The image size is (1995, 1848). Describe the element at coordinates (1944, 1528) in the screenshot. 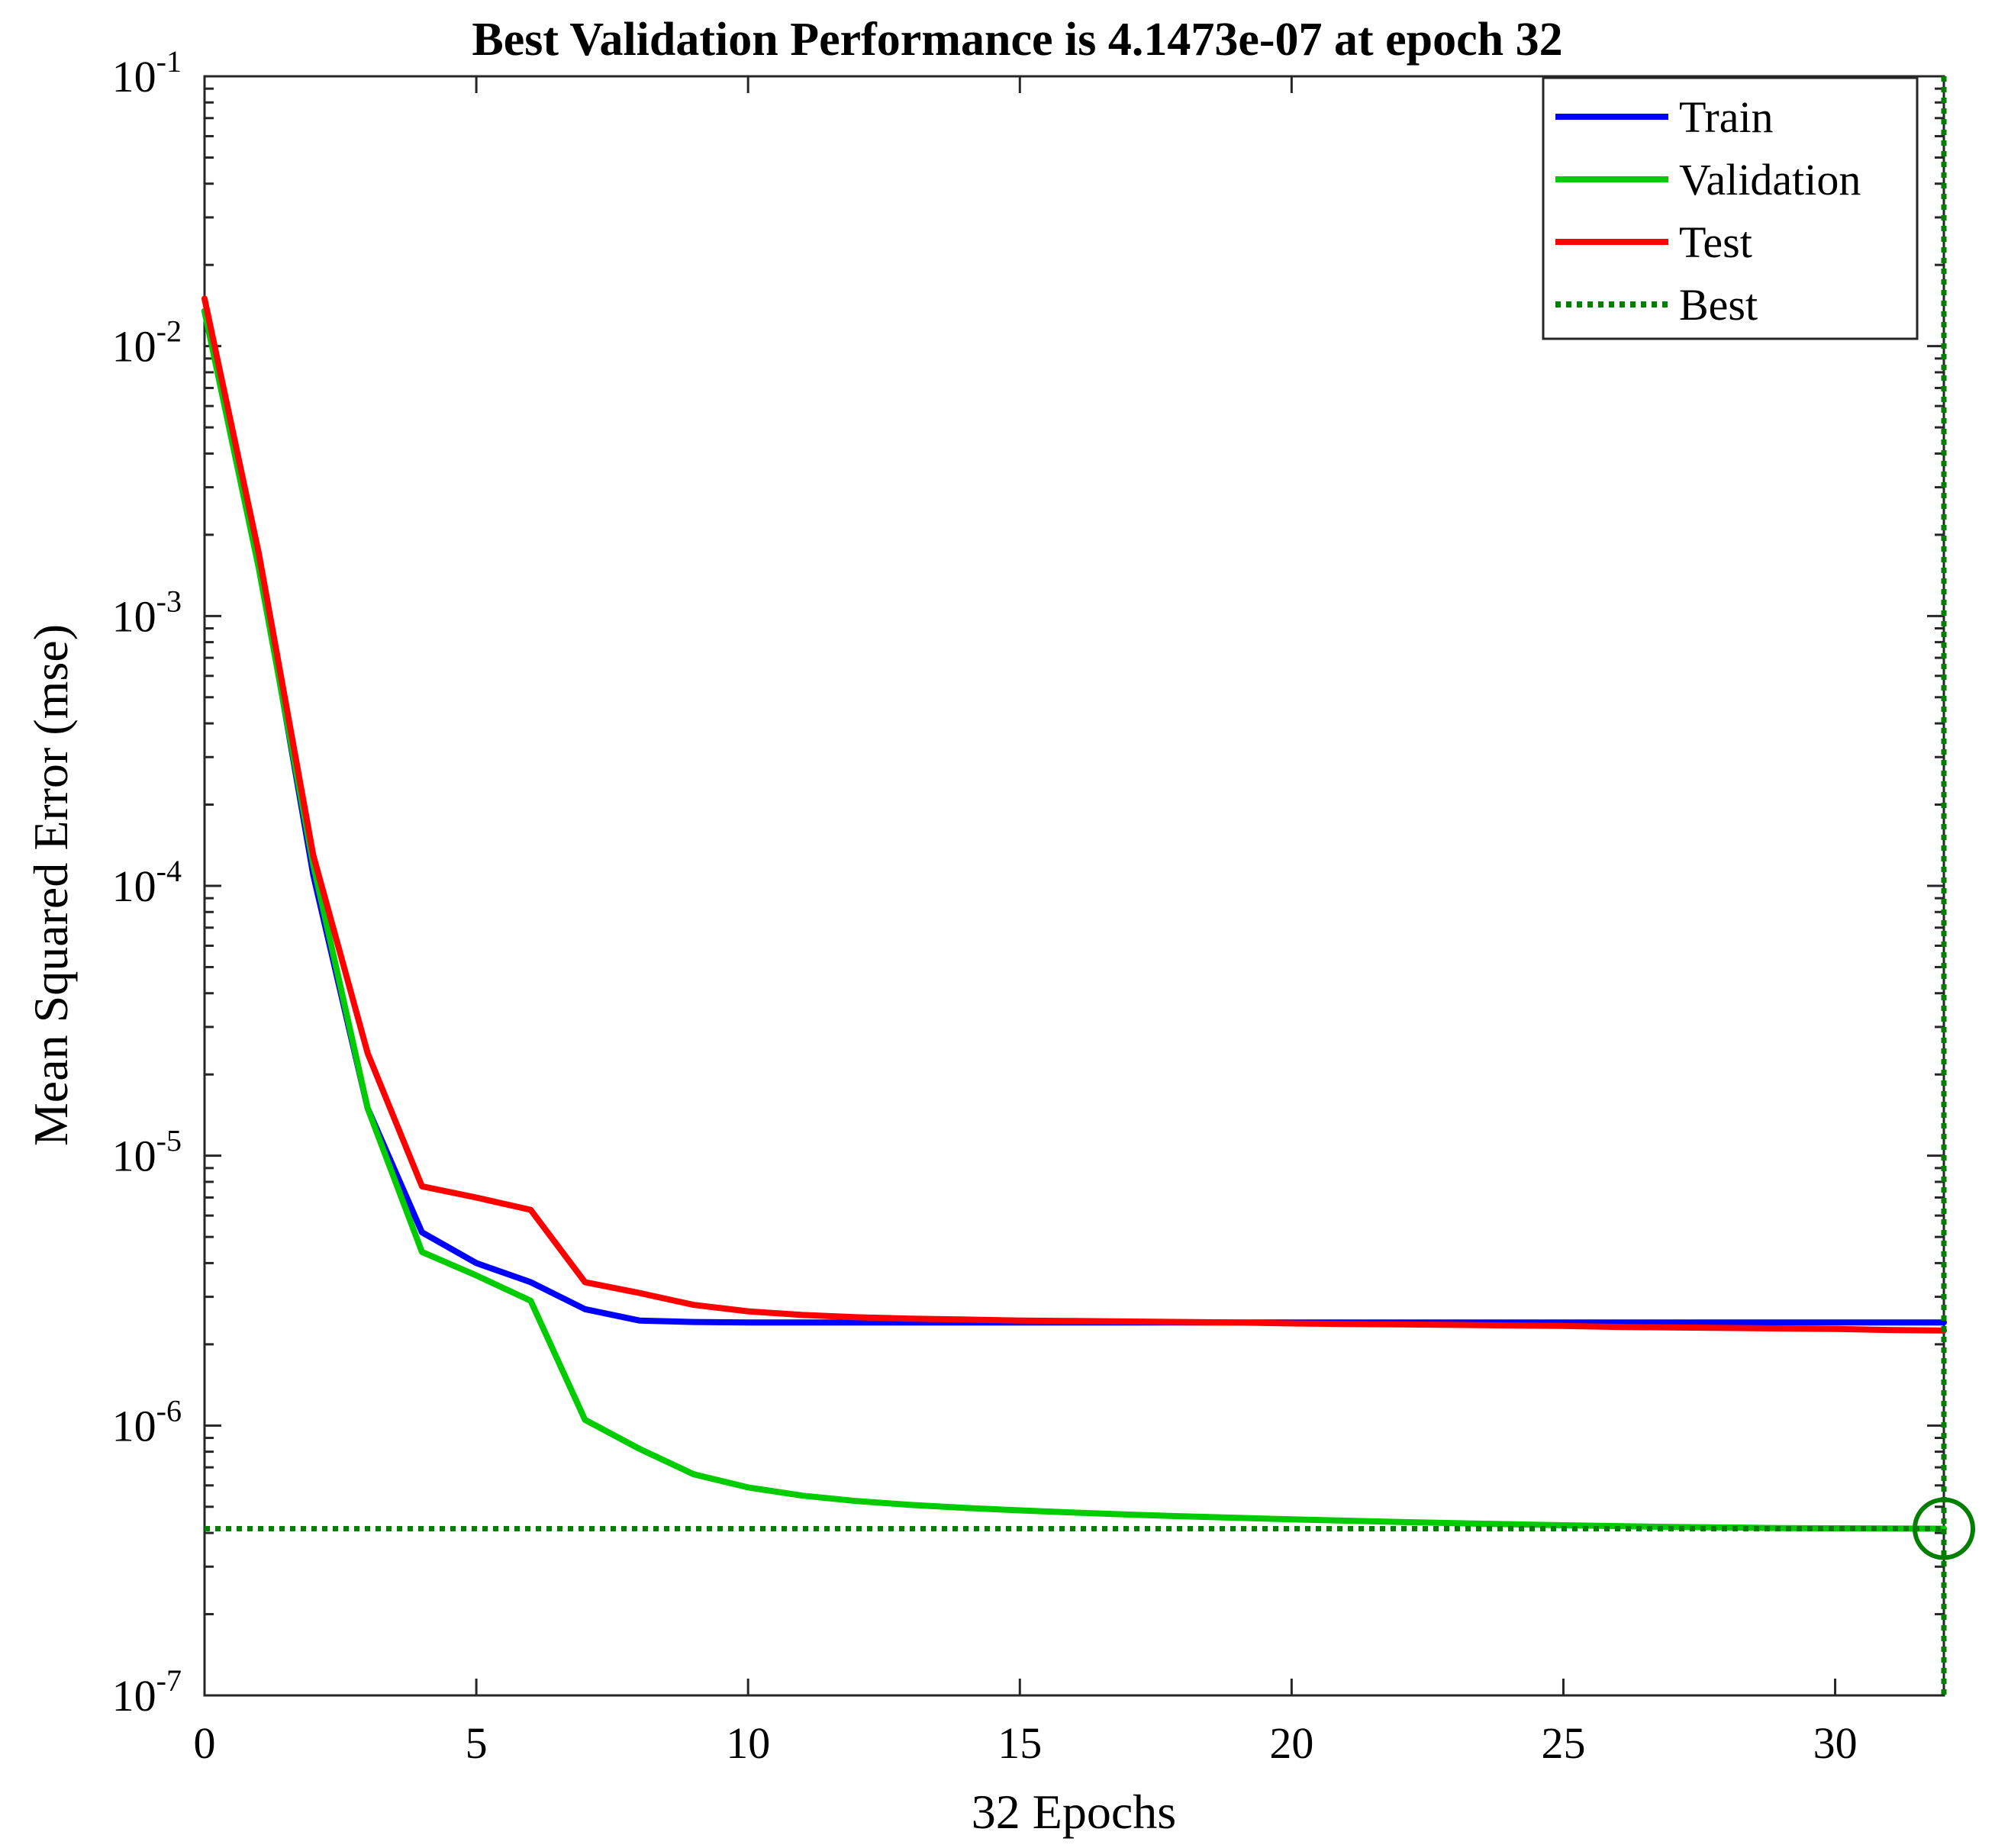

I see `best-point-marker` at that location.